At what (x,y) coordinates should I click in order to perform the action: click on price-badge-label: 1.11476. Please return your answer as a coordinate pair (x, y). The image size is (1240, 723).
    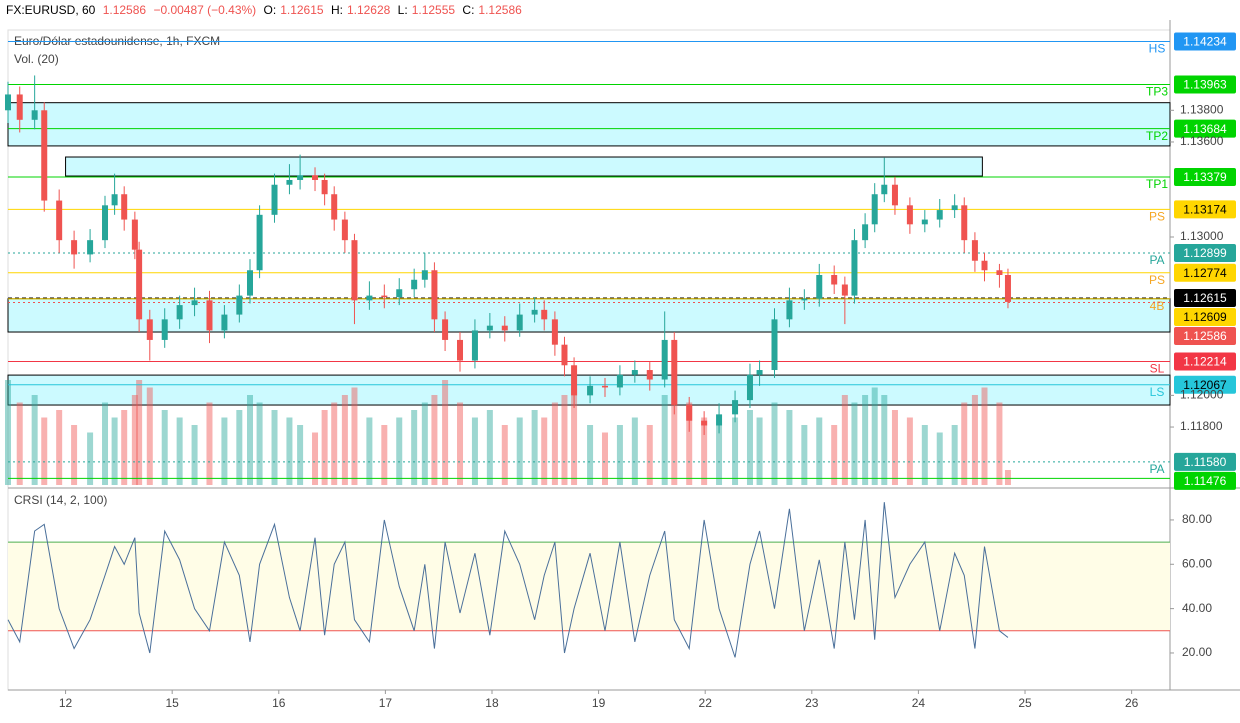
    Looking at the image, I should click on (1205, 481).